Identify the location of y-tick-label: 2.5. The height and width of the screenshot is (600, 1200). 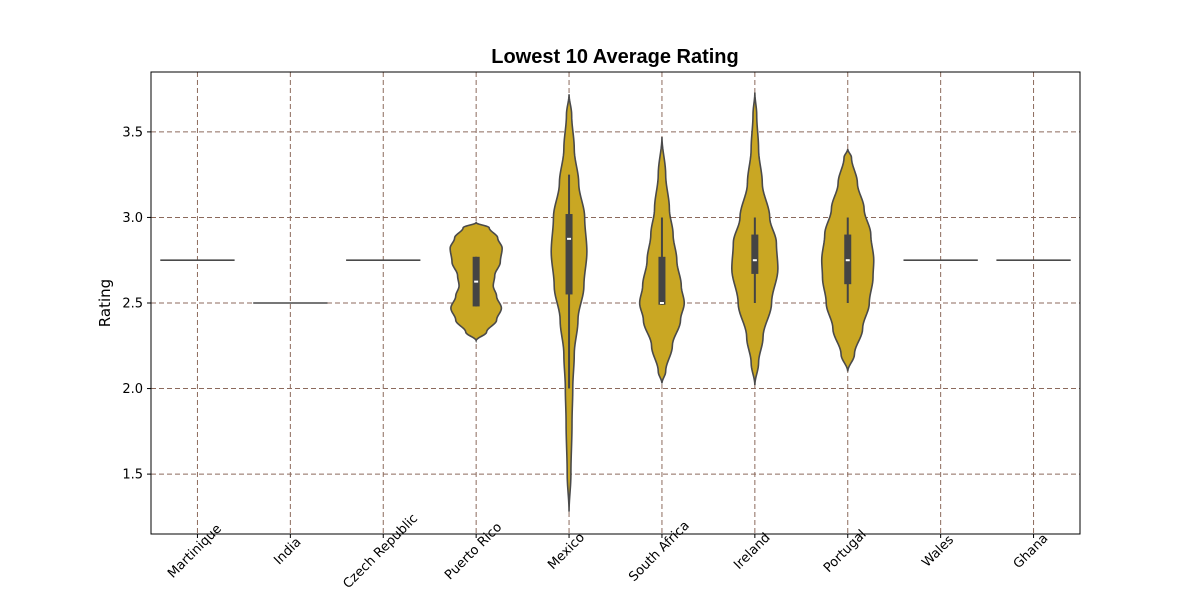
(132, 304).